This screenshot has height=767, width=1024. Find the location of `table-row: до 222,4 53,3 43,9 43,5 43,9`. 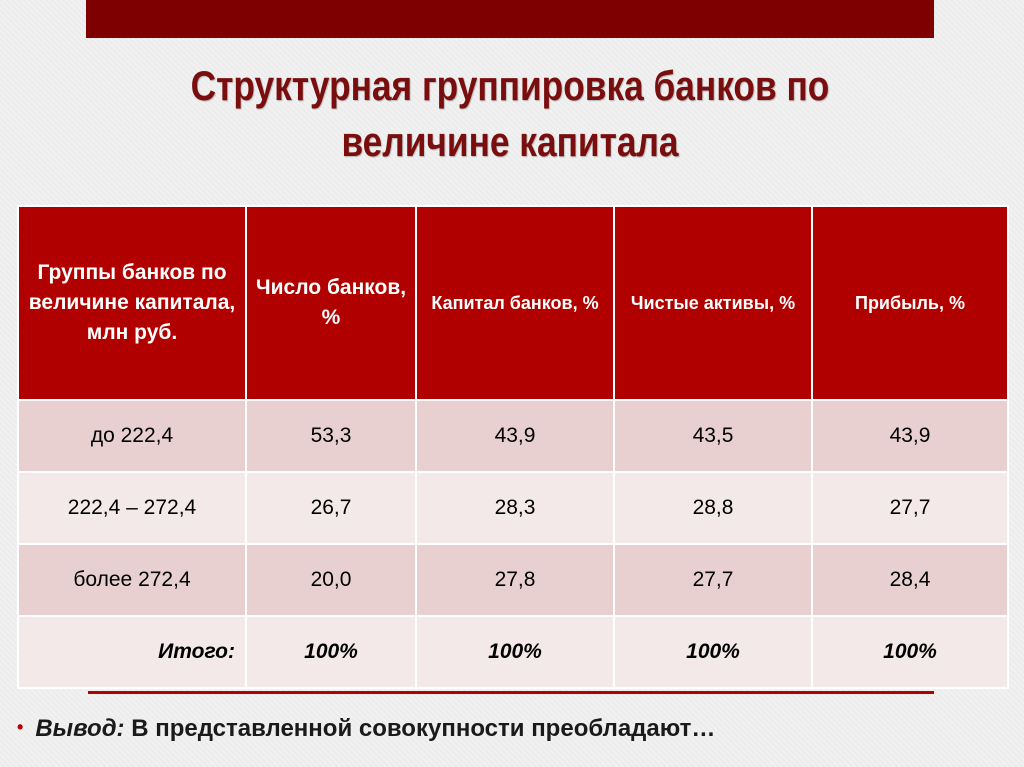

table-row: до 222,4 53,3 43,9 43,5 43,9 is located at coordinates (513, 436).